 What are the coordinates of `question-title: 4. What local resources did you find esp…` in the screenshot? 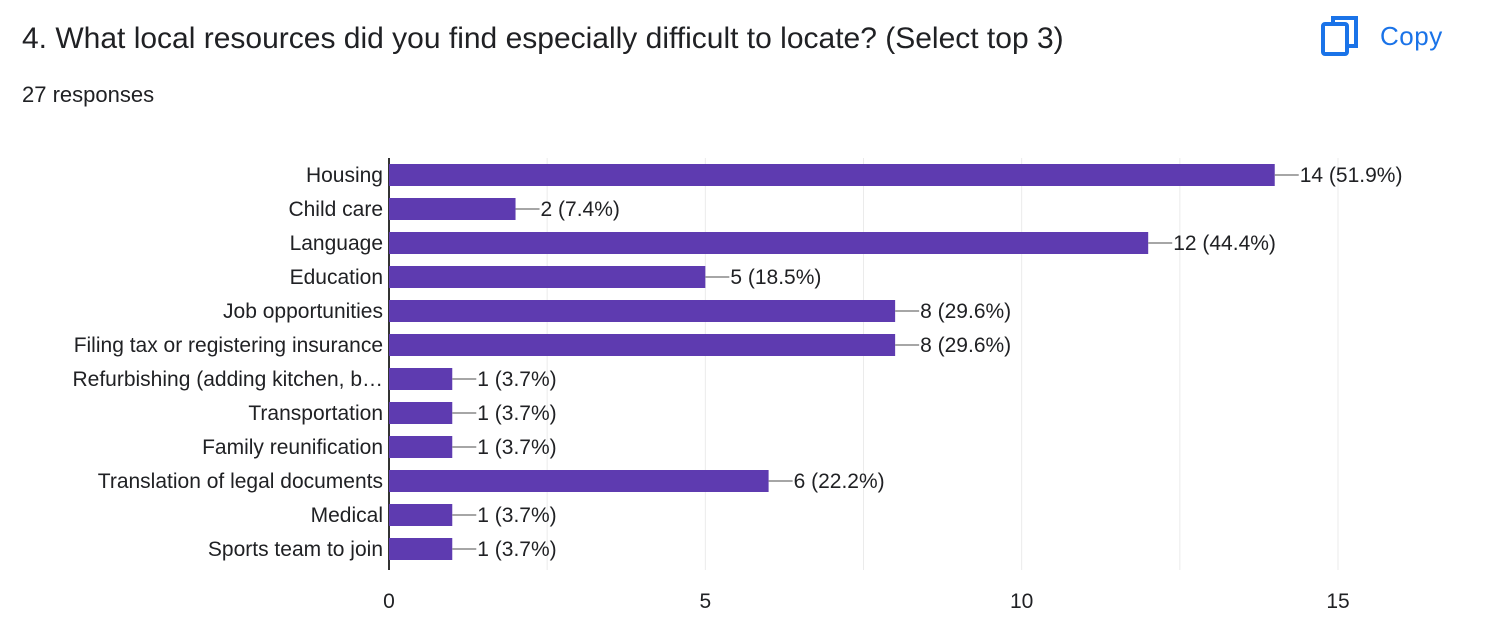 It's located at (543, 38).